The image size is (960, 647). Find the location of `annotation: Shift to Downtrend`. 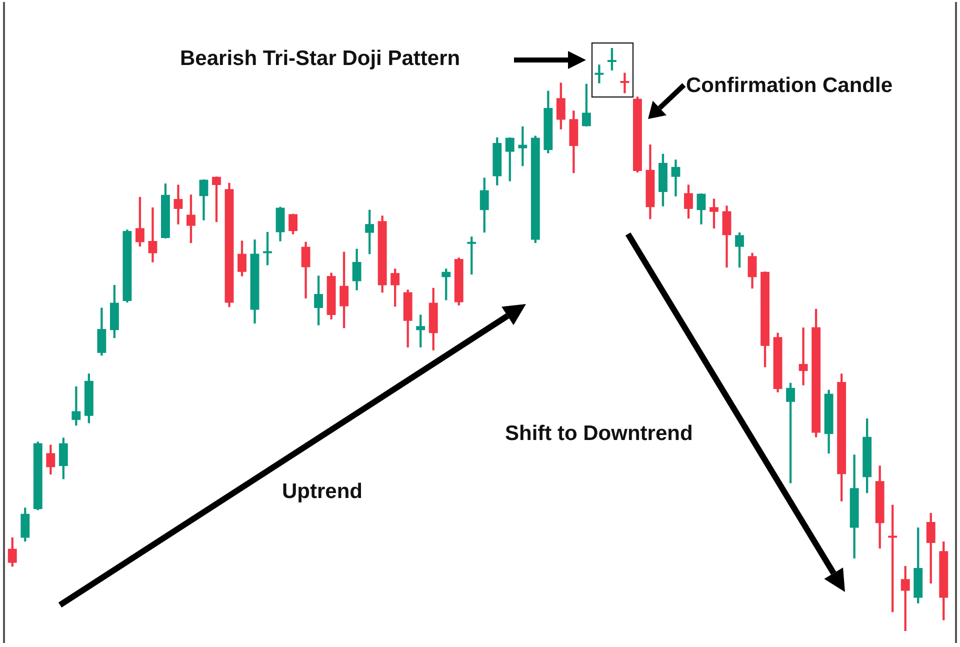

annotation: Shift to Downtrend is located at coordinates (599, 434).